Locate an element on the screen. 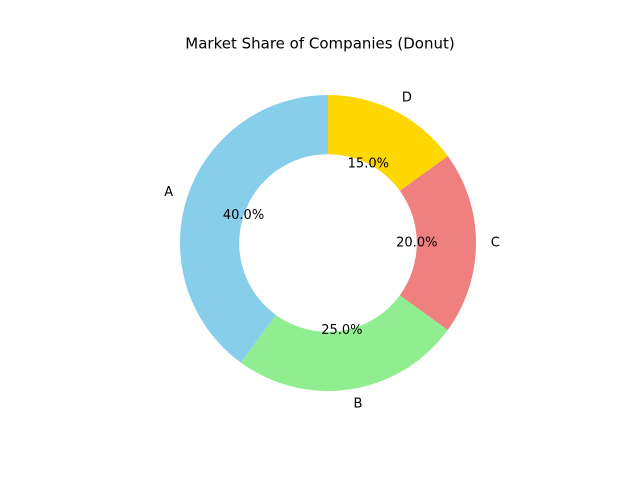 The image size is (640, 480). category-label: D is located at coordinates (407, 97).